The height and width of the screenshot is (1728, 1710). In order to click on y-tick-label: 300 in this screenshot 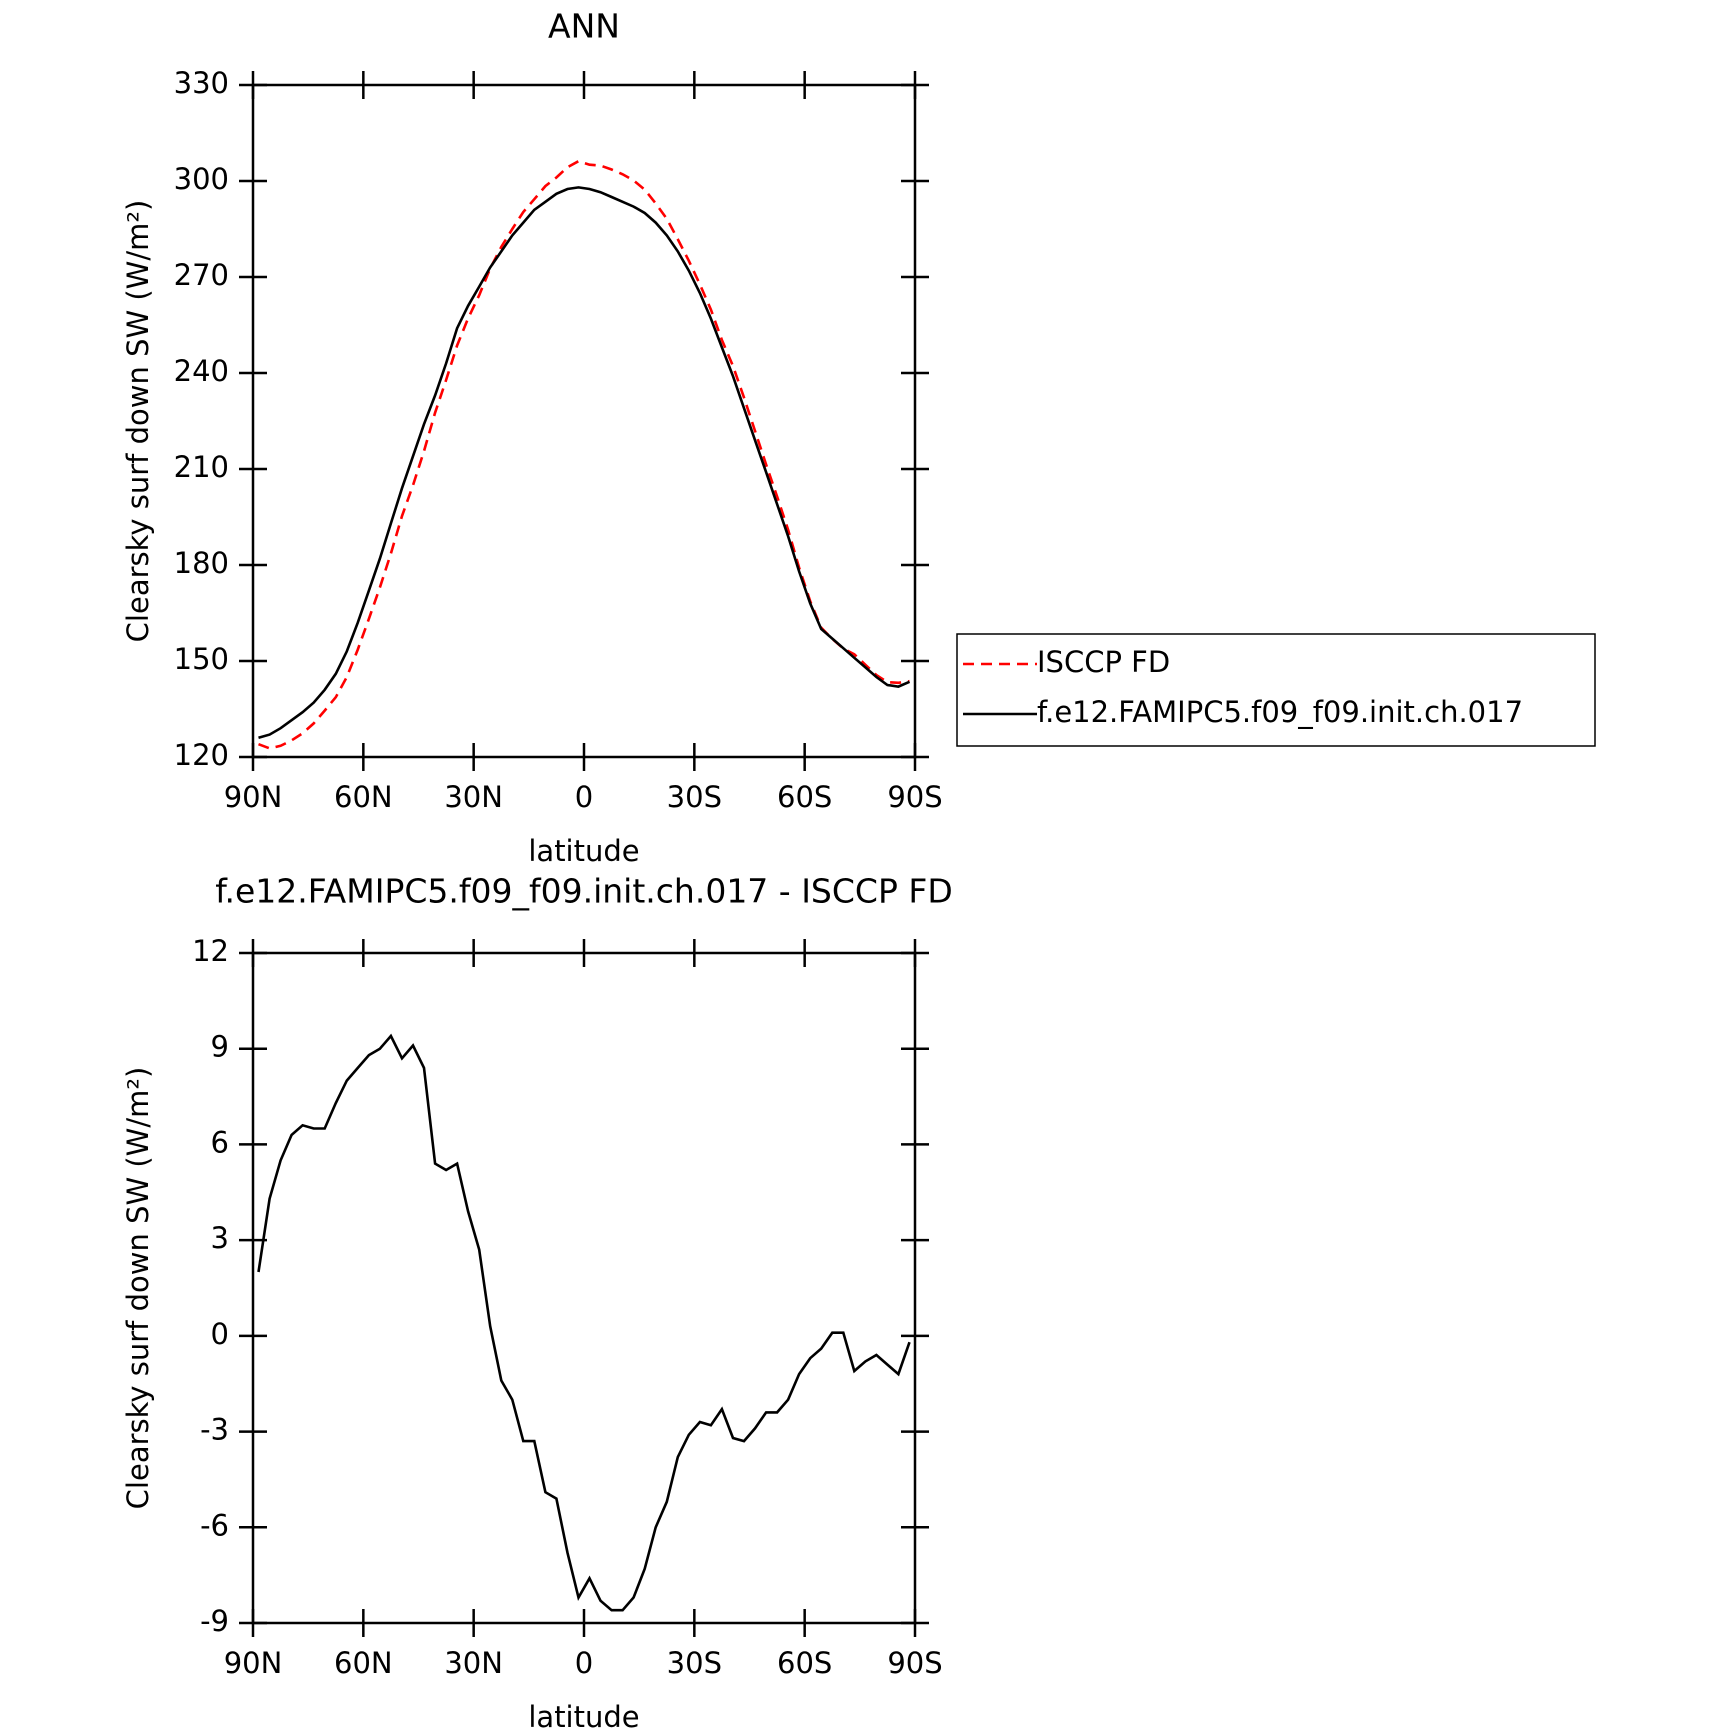, I will do `click(201, 179)`.